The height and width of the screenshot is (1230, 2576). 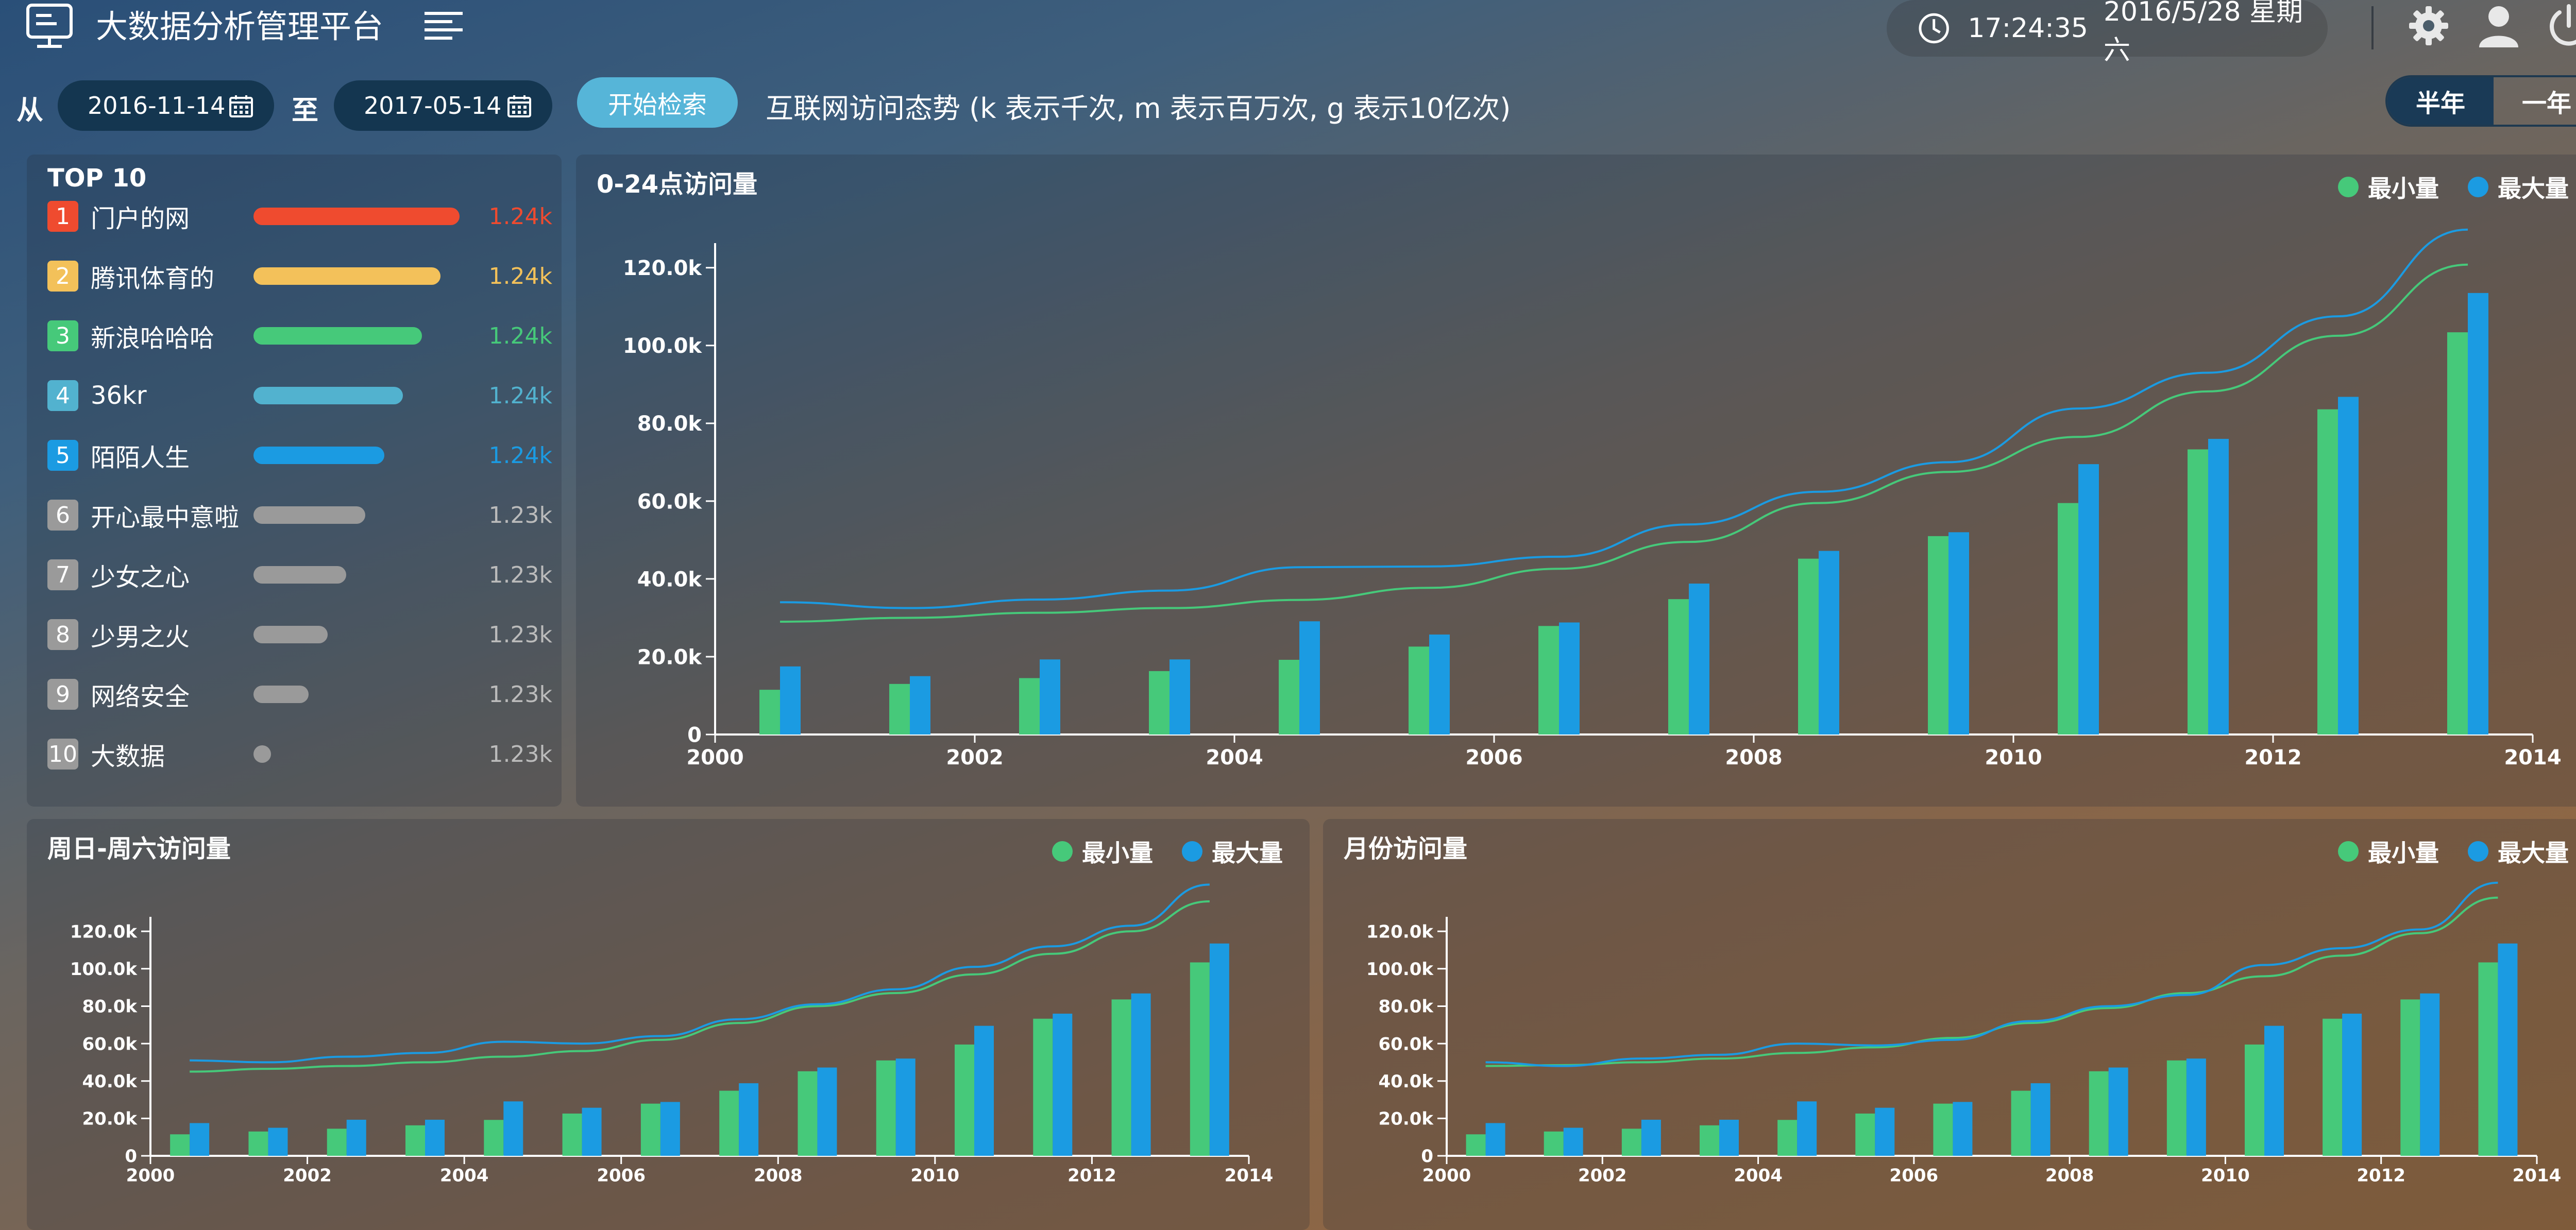 What do you see at coordinates (443, 26) in the screenshot?
I see `hamburger-menu-icon` at bounding box center [443, 26].